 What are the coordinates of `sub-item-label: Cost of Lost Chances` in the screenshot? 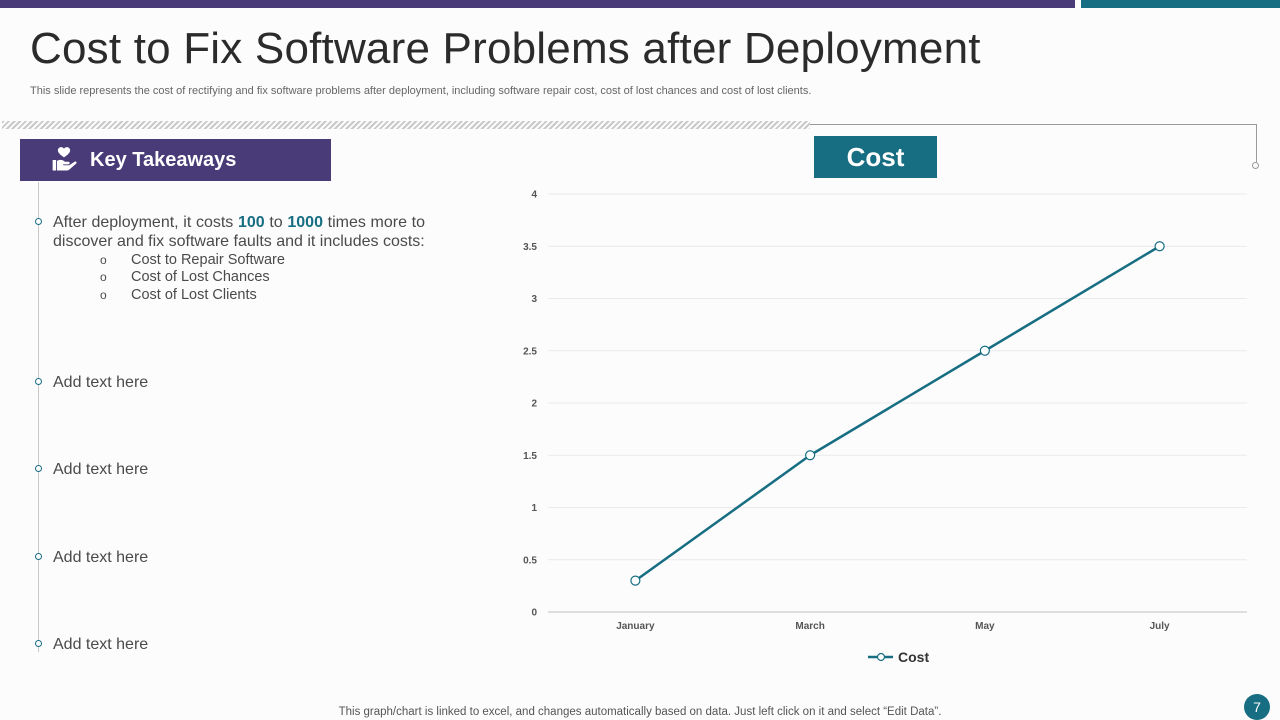 It's located at (200, 277).